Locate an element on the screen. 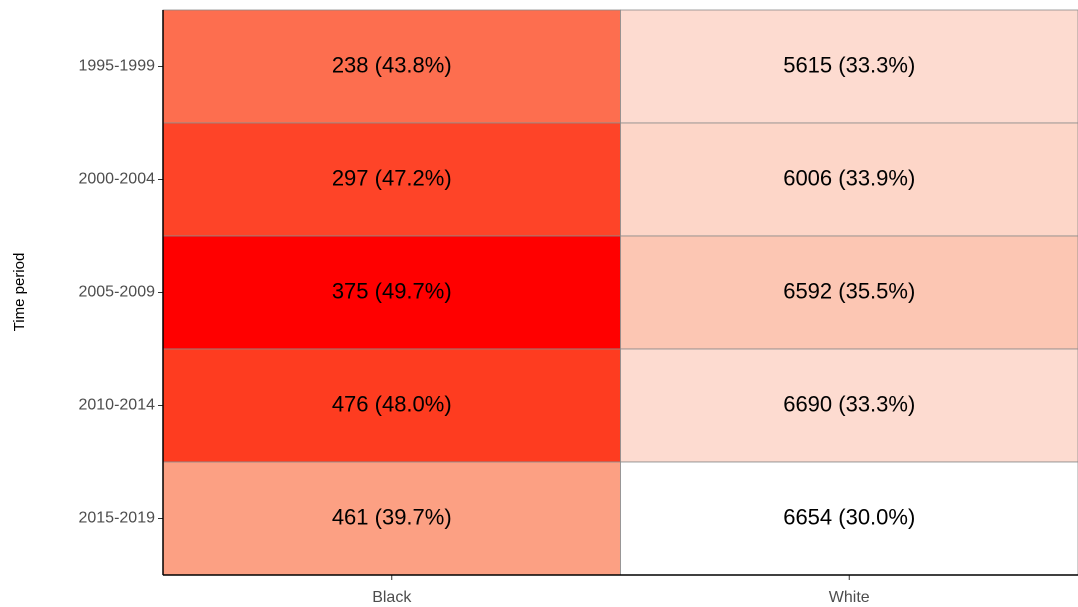 Image resolution: width=1078 pixels, height=607 pixels. cell-label: 461 (39.7%) is located at coordinates (392, 516).